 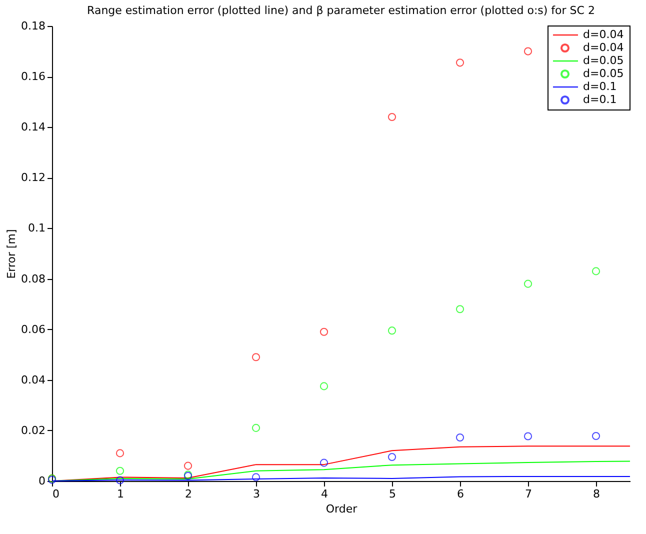 What do you see at coordinates (11, 254) in the screenshot?
I see `y-axis-title: Error [m]` at bounding box center [11, 254].